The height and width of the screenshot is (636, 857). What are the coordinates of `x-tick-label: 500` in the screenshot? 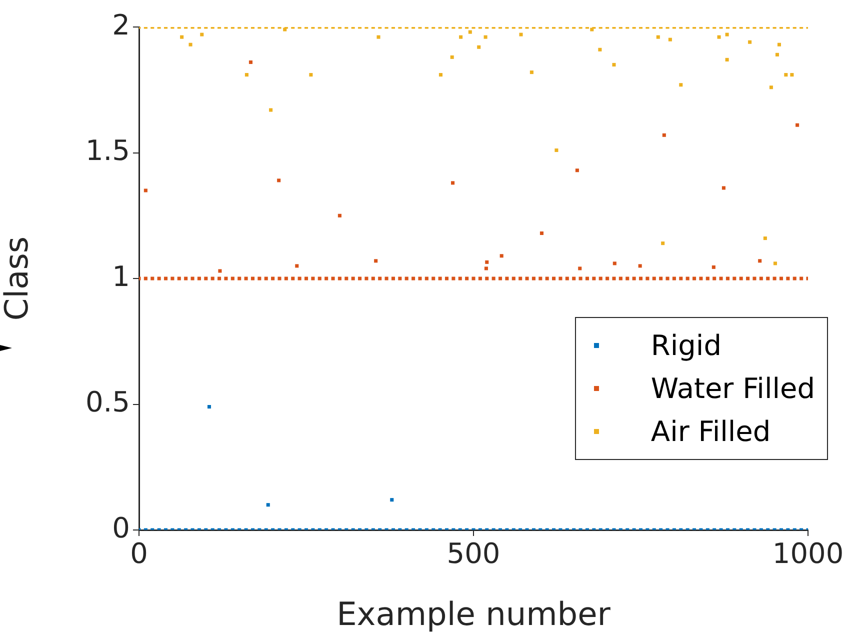 It's located at (473, 553).